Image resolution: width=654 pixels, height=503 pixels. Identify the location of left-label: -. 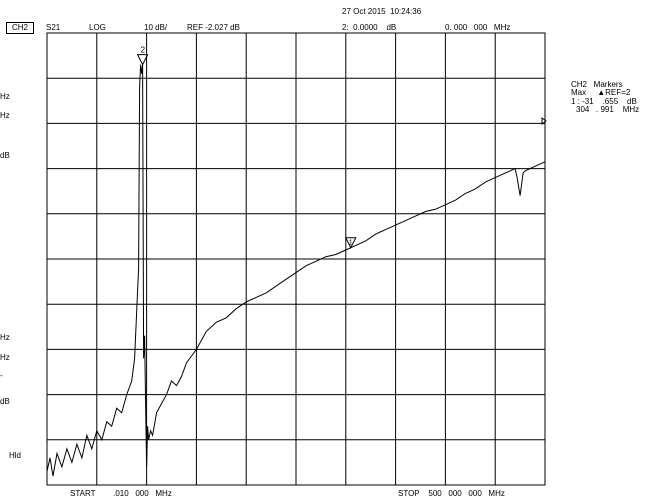
(1, 375).